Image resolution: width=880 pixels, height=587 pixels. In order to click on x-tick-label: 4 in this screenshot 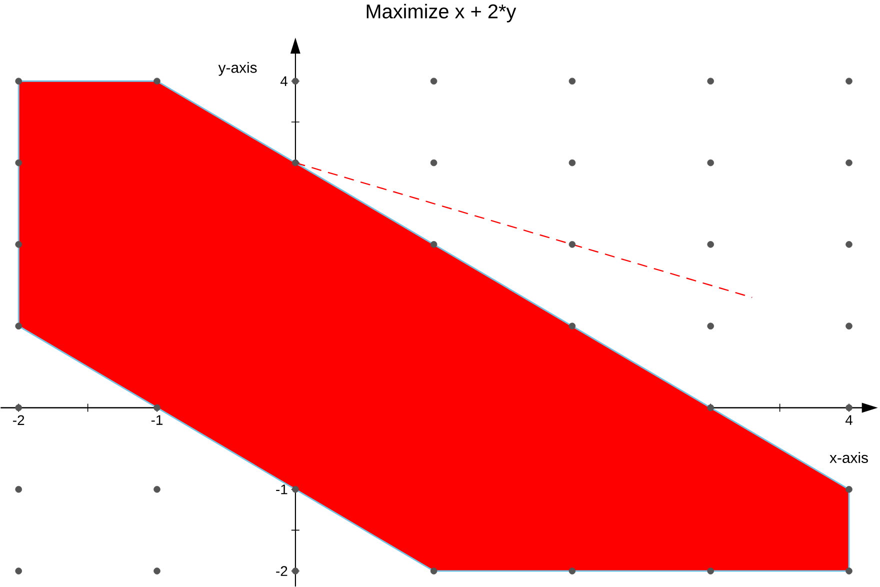, I will do `click(848, 420)`.